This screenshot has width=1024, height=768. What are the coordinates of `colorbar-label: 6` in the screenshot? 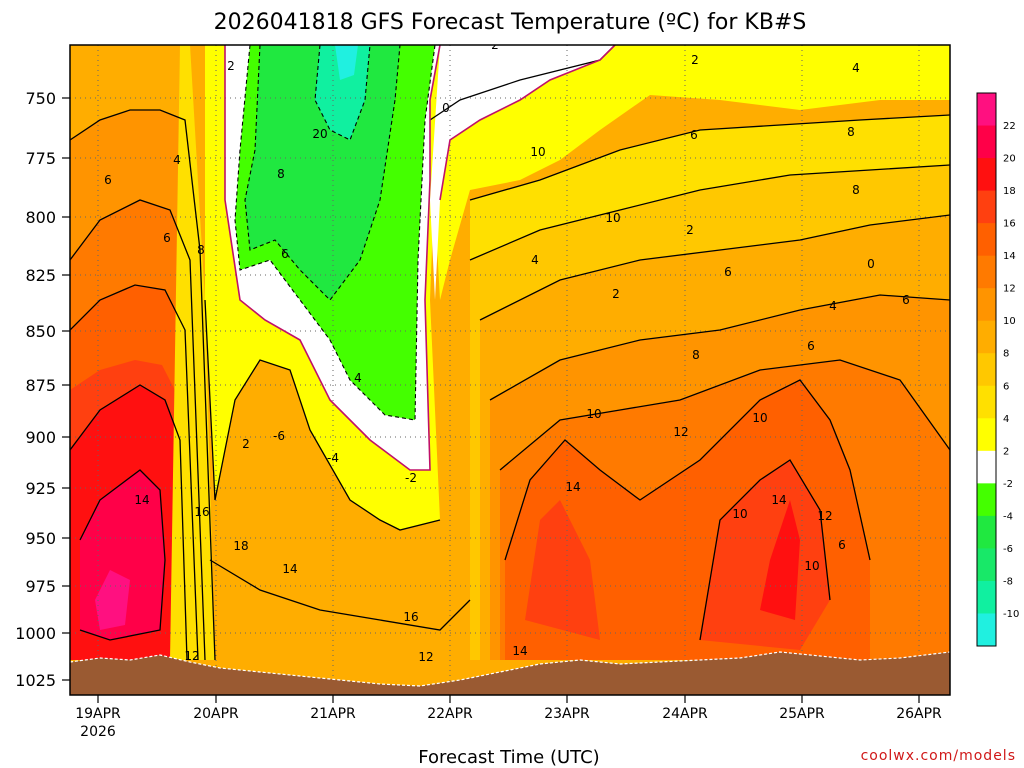 It's located at (1006, 386).